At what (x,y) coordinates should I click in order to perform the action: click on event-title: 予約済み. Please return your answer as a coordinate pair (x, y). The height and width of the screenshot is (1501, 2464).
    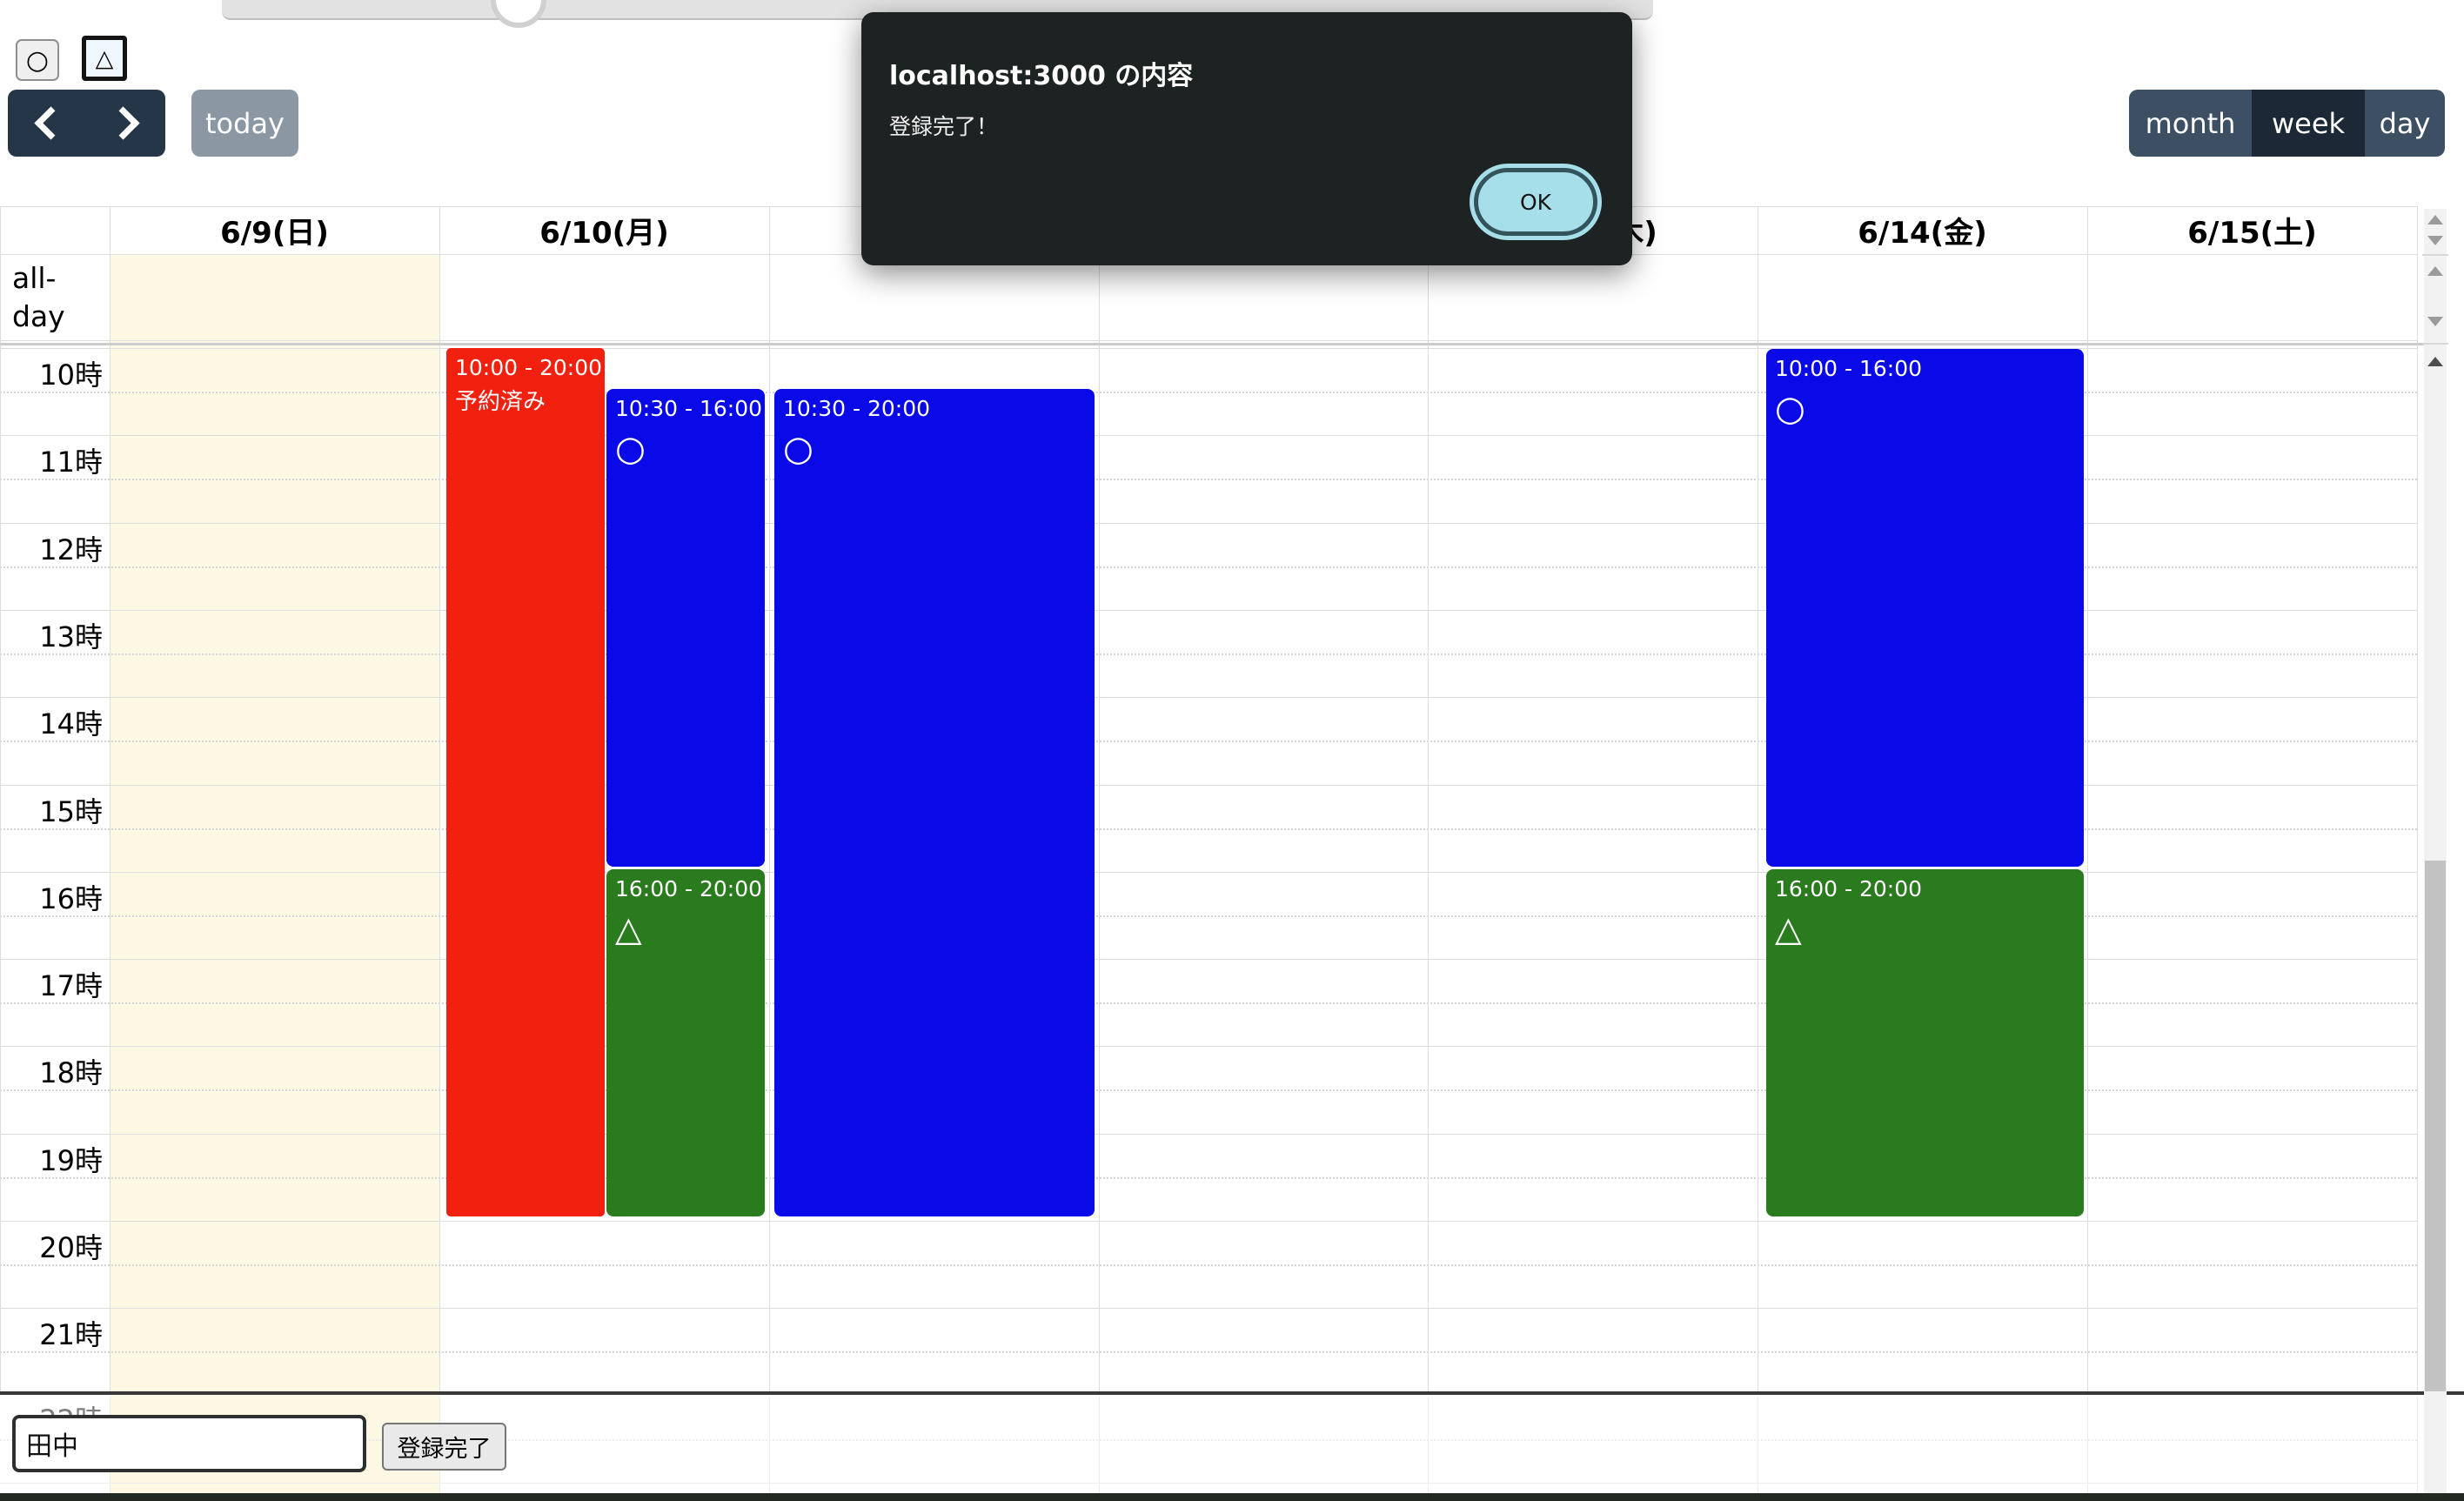
    Looking at the image, I should click on (500, 402).